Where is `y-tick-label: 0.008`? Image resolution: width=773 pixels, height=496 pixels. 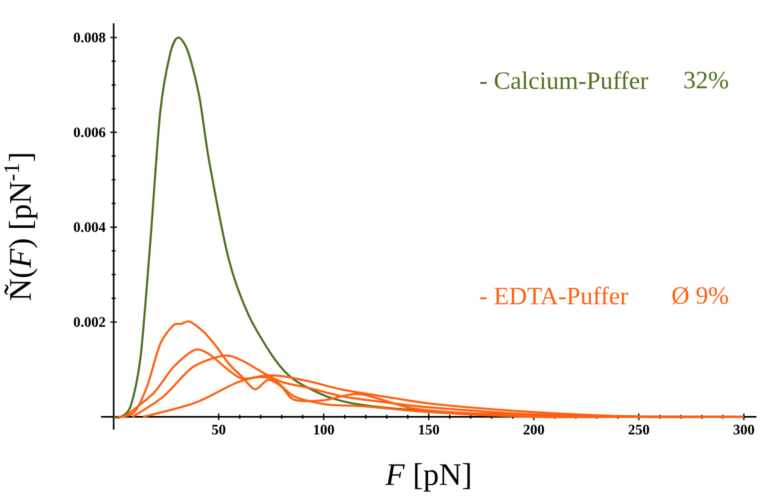 y-tick-label: 0.008 is located at coordinates (90, 37).